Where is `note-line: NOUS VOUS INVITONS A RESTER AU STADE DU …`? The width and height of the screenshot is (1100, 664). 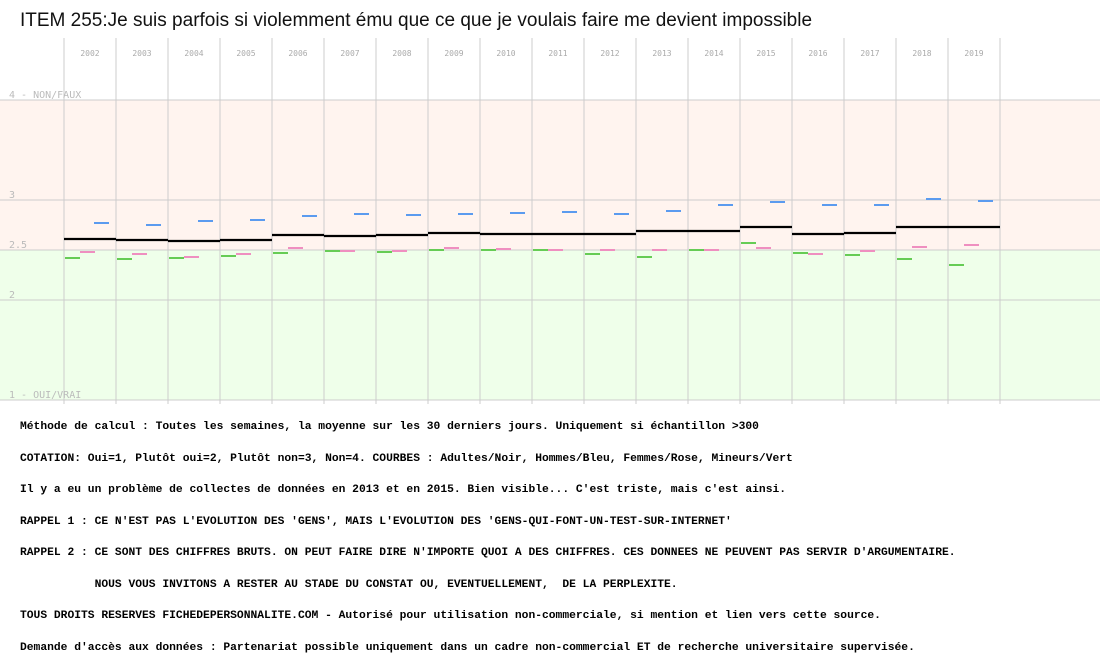 note-line: NOUS VOUS INVITONS A RESTER AU STADE DU … is located at coordinates (349, 584).